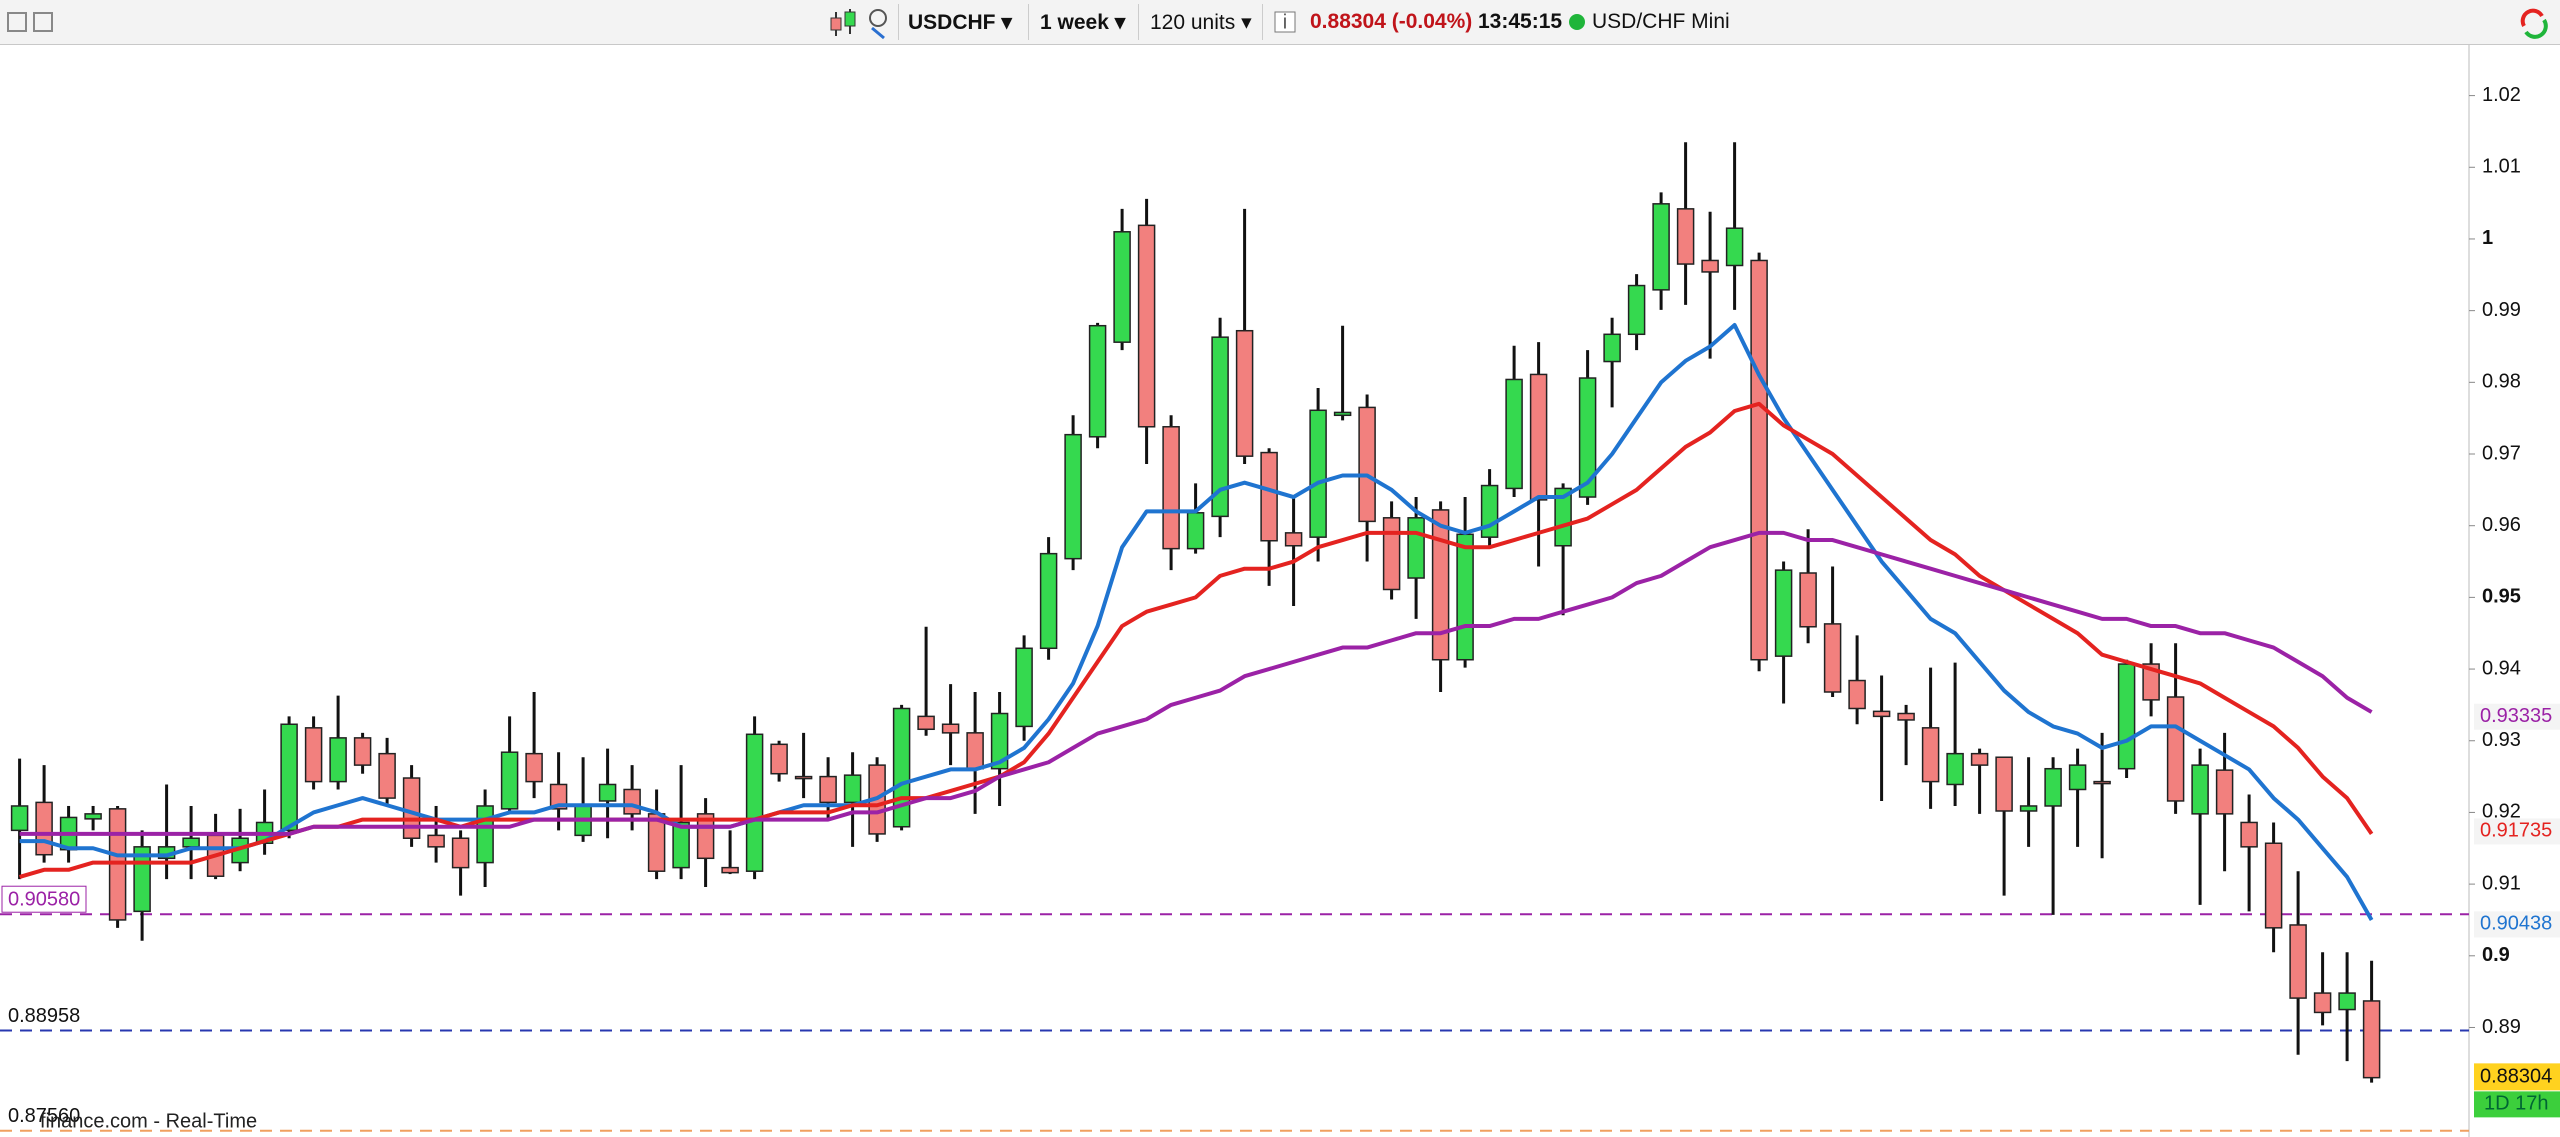 The height and width of the screenshot is (1137, 2560). I want to click on watermark: finance.com - Real-Time, so click(148, 1121).